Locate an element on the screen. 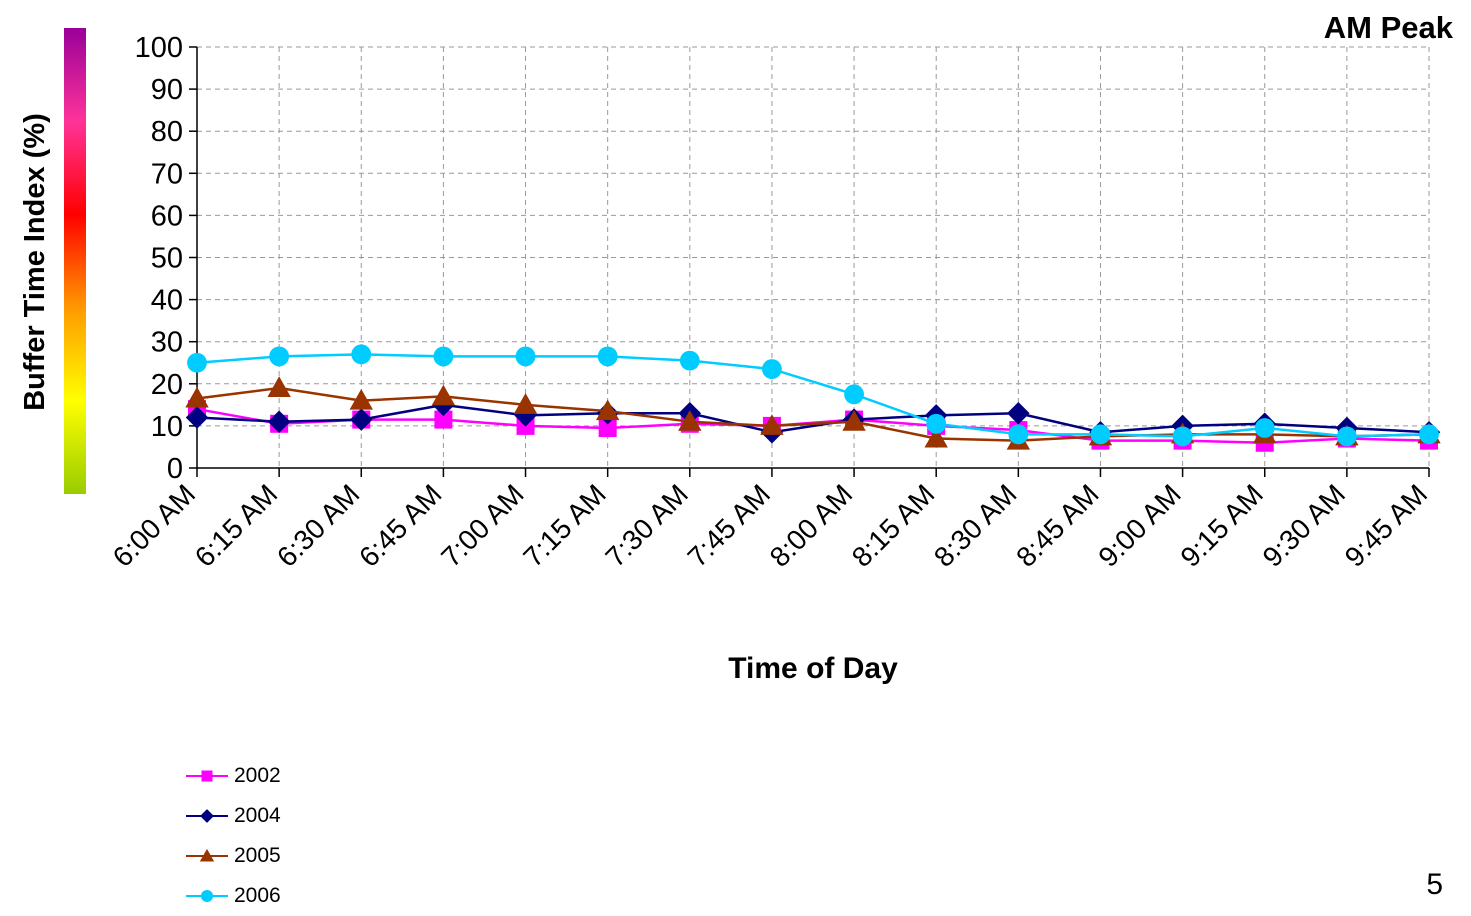  x-tick-label: 6:30 AM is located at coordinates (318, 525).